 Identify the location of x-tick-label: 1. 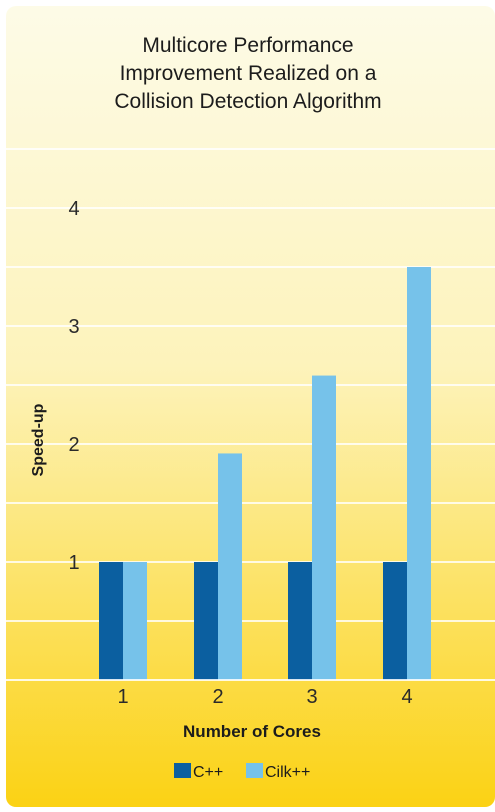
(122, 697).